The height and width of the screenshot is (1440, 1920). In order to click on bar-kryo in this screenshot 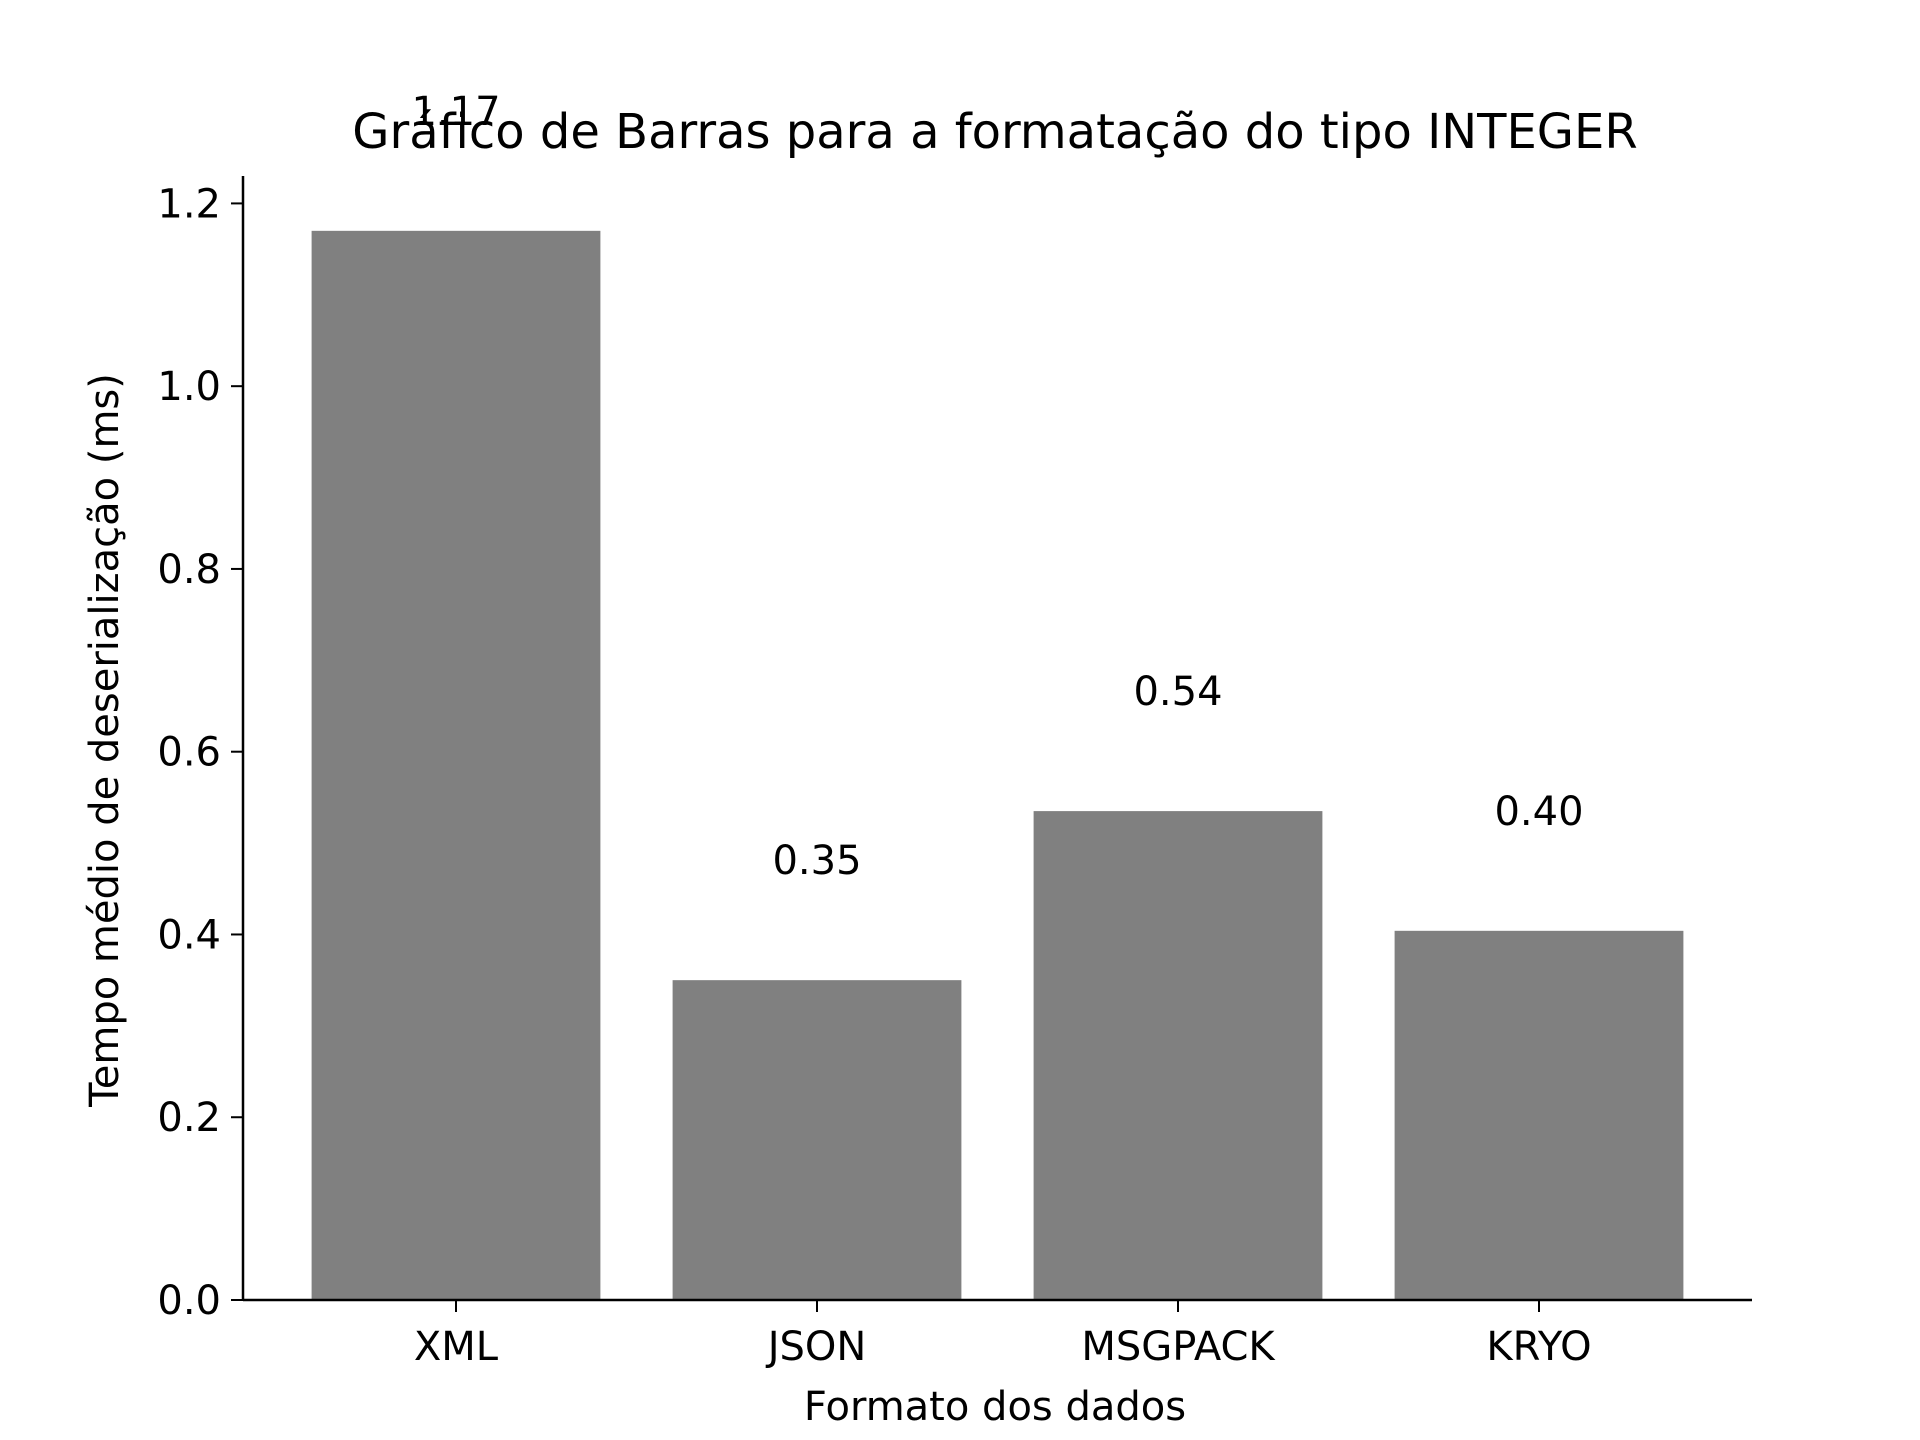, I will do `click(1539, 1115)`.